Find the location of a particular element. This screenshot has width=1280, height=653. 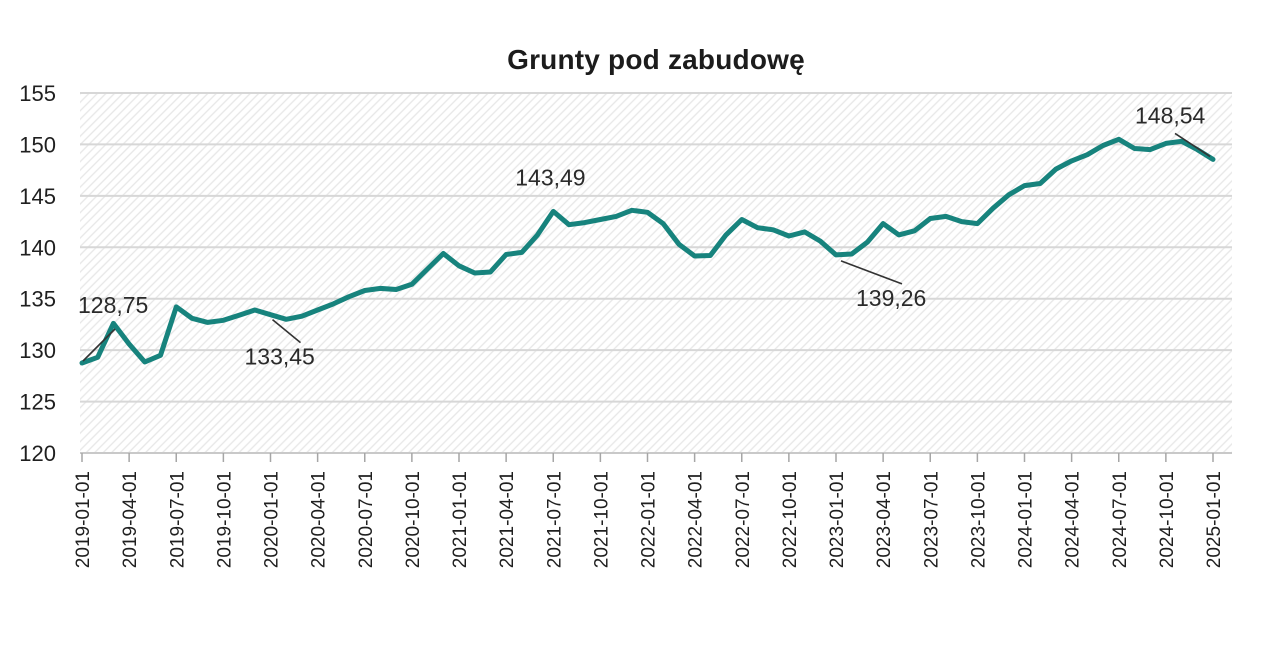

annotation-label: 133,45 is located at coordinates (280, 357).